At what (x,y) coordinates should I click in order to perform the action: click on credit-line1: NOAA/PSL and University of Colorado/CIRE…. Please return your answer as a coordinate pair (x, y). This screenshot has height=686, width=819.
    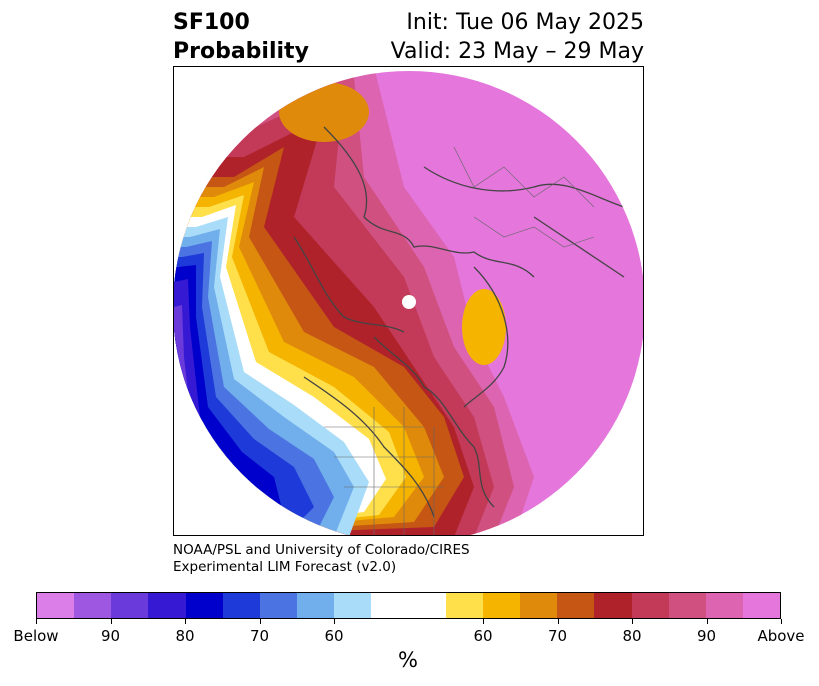
    Looking at the image, I should click on (321, 550).